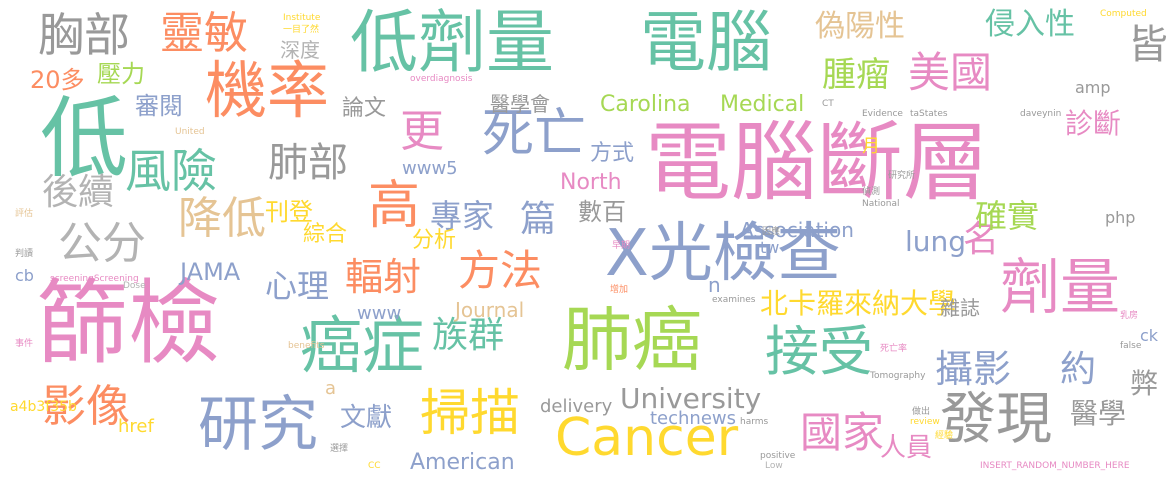 The image size is (1175, 482). What do you see at coordinates (906, 448) in the screenshot?
I see `word: 人員` at bounding box center [906, 448].